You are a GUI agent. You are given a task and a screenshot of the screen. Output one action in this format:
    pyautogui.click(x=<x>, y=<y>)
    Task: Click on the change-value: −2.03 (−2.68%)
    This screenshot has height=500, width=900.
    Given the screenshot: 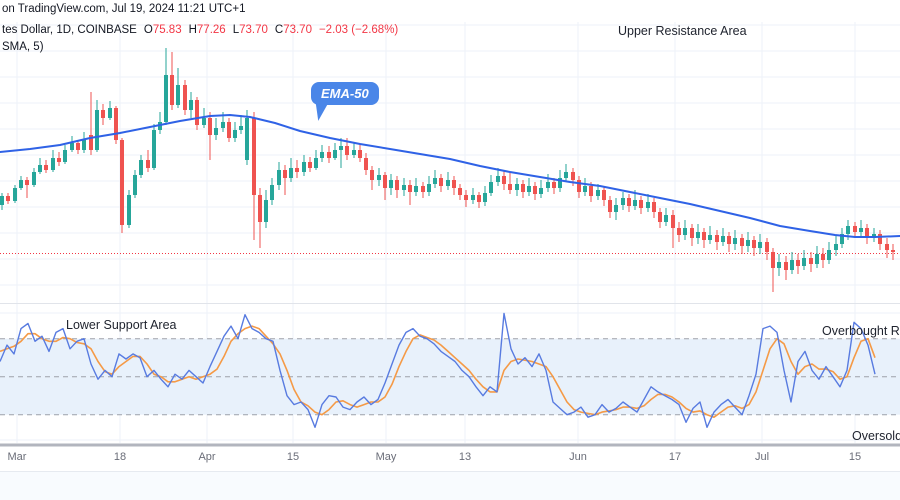 What is the action you would take?
    pyautogui.click(x=358, y=30)
    